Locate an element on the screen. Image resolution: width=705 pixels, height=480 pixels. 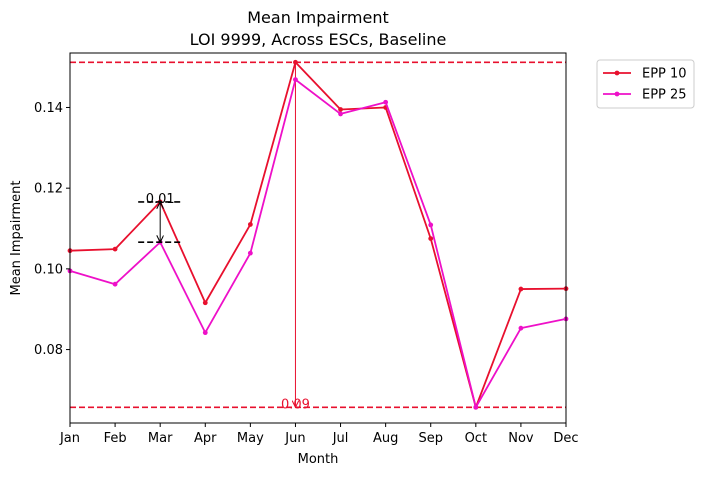
legend: EPP 10 EPP 25 is located at coordinates (645, 84).